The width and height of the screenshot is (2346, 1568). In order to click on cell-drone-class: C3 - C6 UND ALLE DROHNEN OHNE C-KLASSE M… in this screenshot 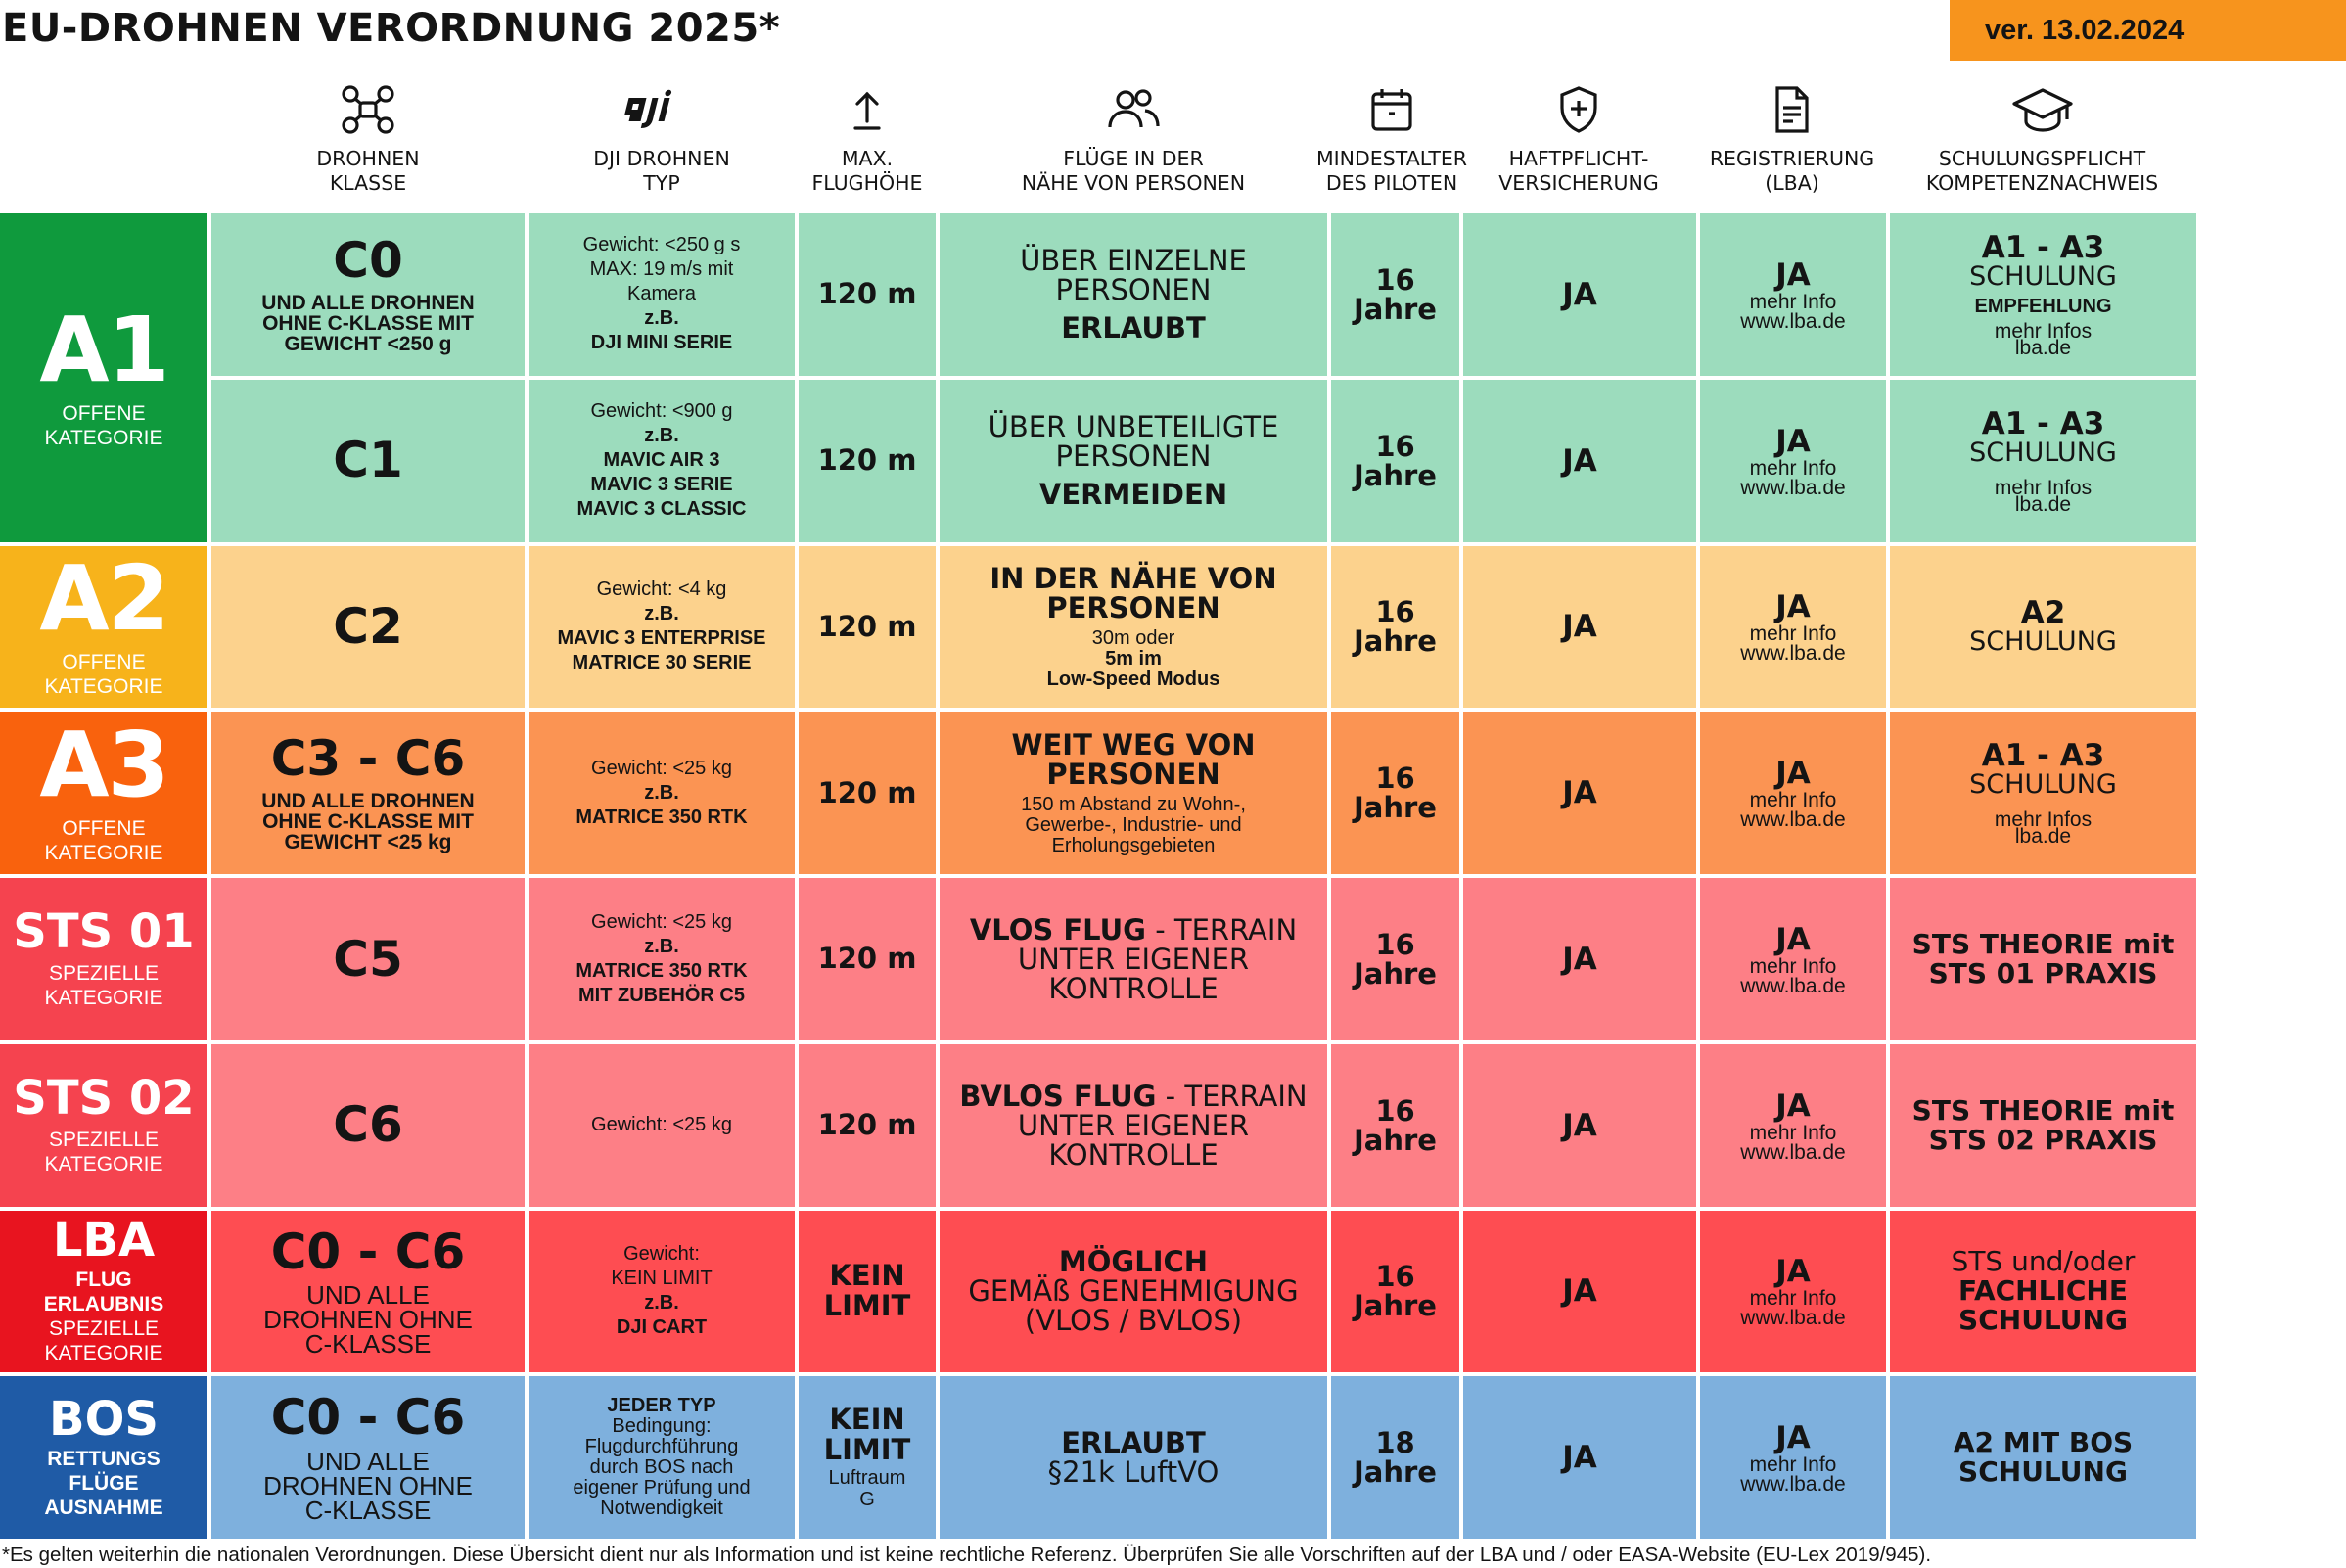, I will do `click(368, 793)`.